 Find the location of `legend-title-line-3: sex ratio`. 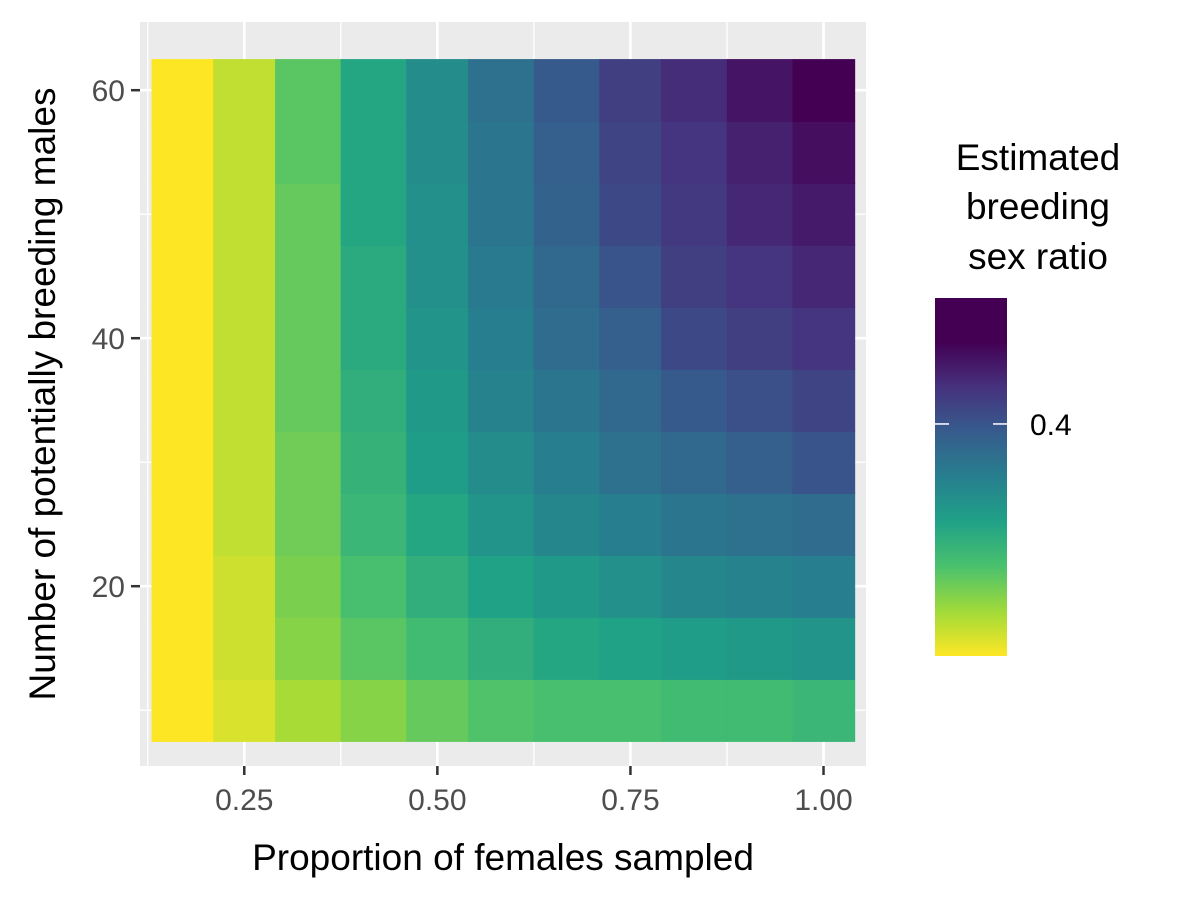

legend-title-line-3: sex ratio is located at coordinates (1038, 256).